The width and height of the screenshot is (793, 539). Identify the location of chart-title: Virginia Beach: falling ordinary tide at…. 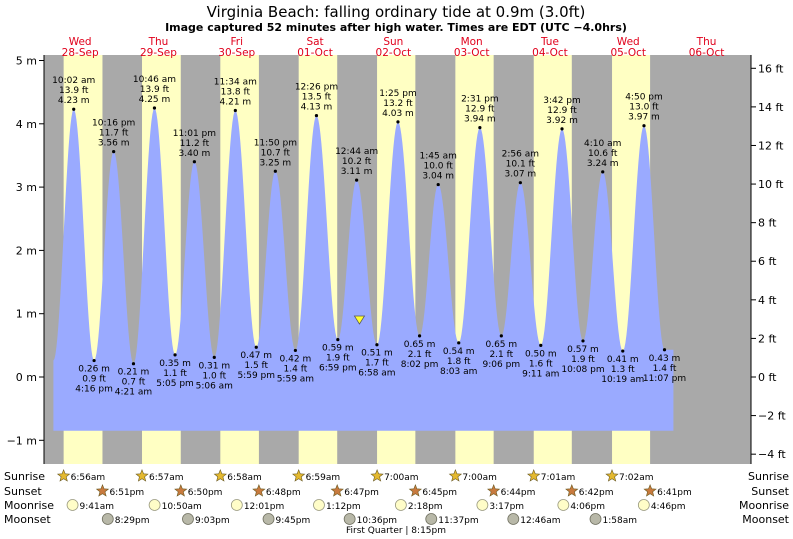
(396, 12).